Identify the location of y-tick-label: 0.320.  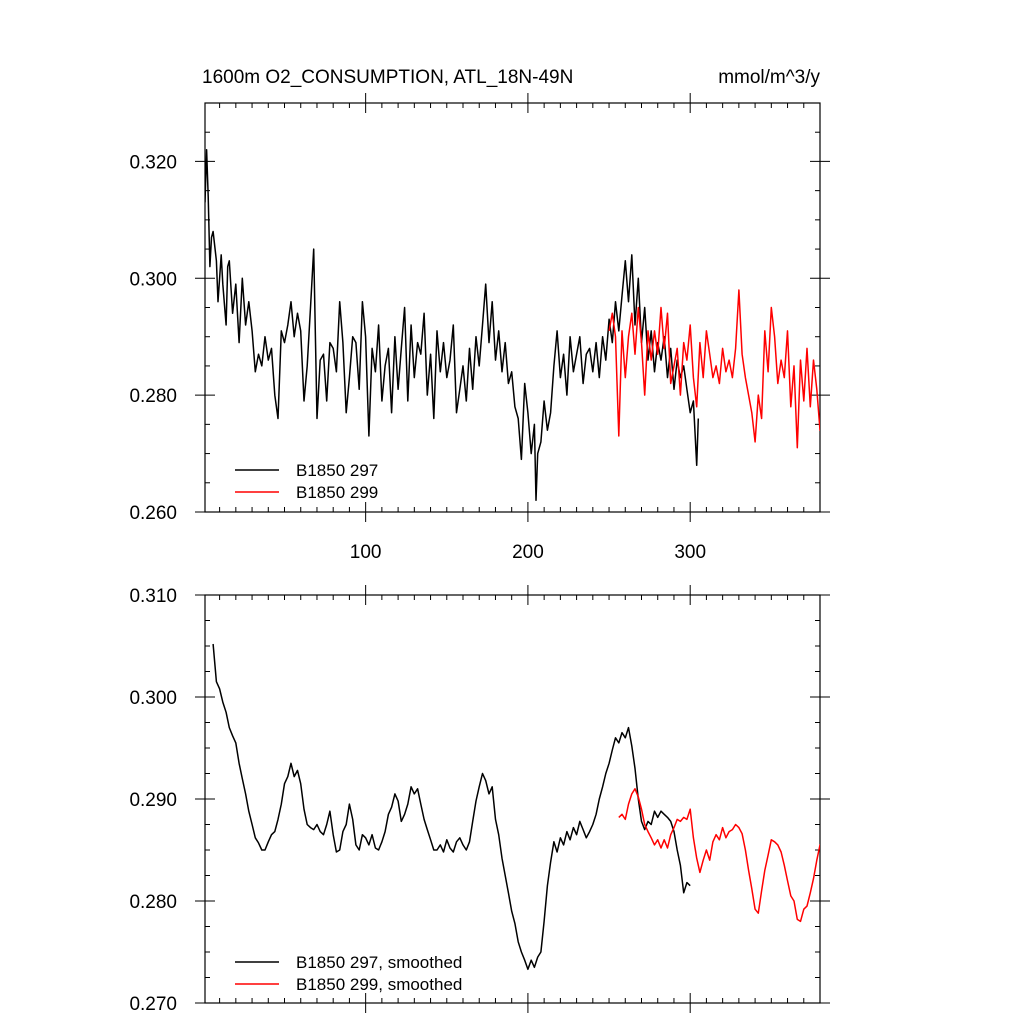
(153, 162).